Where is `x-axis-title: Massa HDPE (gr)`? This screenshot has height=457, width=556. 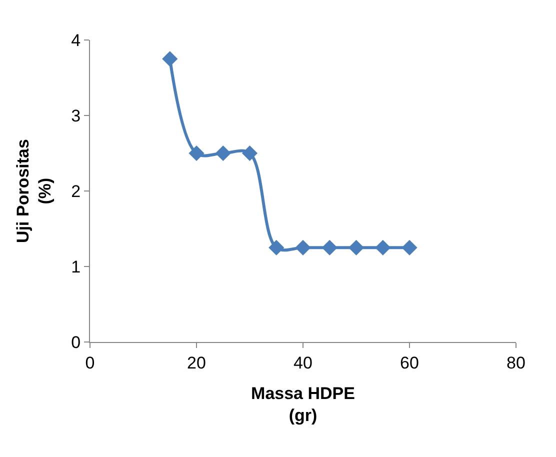
x-axis-title: Massa HDPE (gr) is located at coordinates (303, 404).